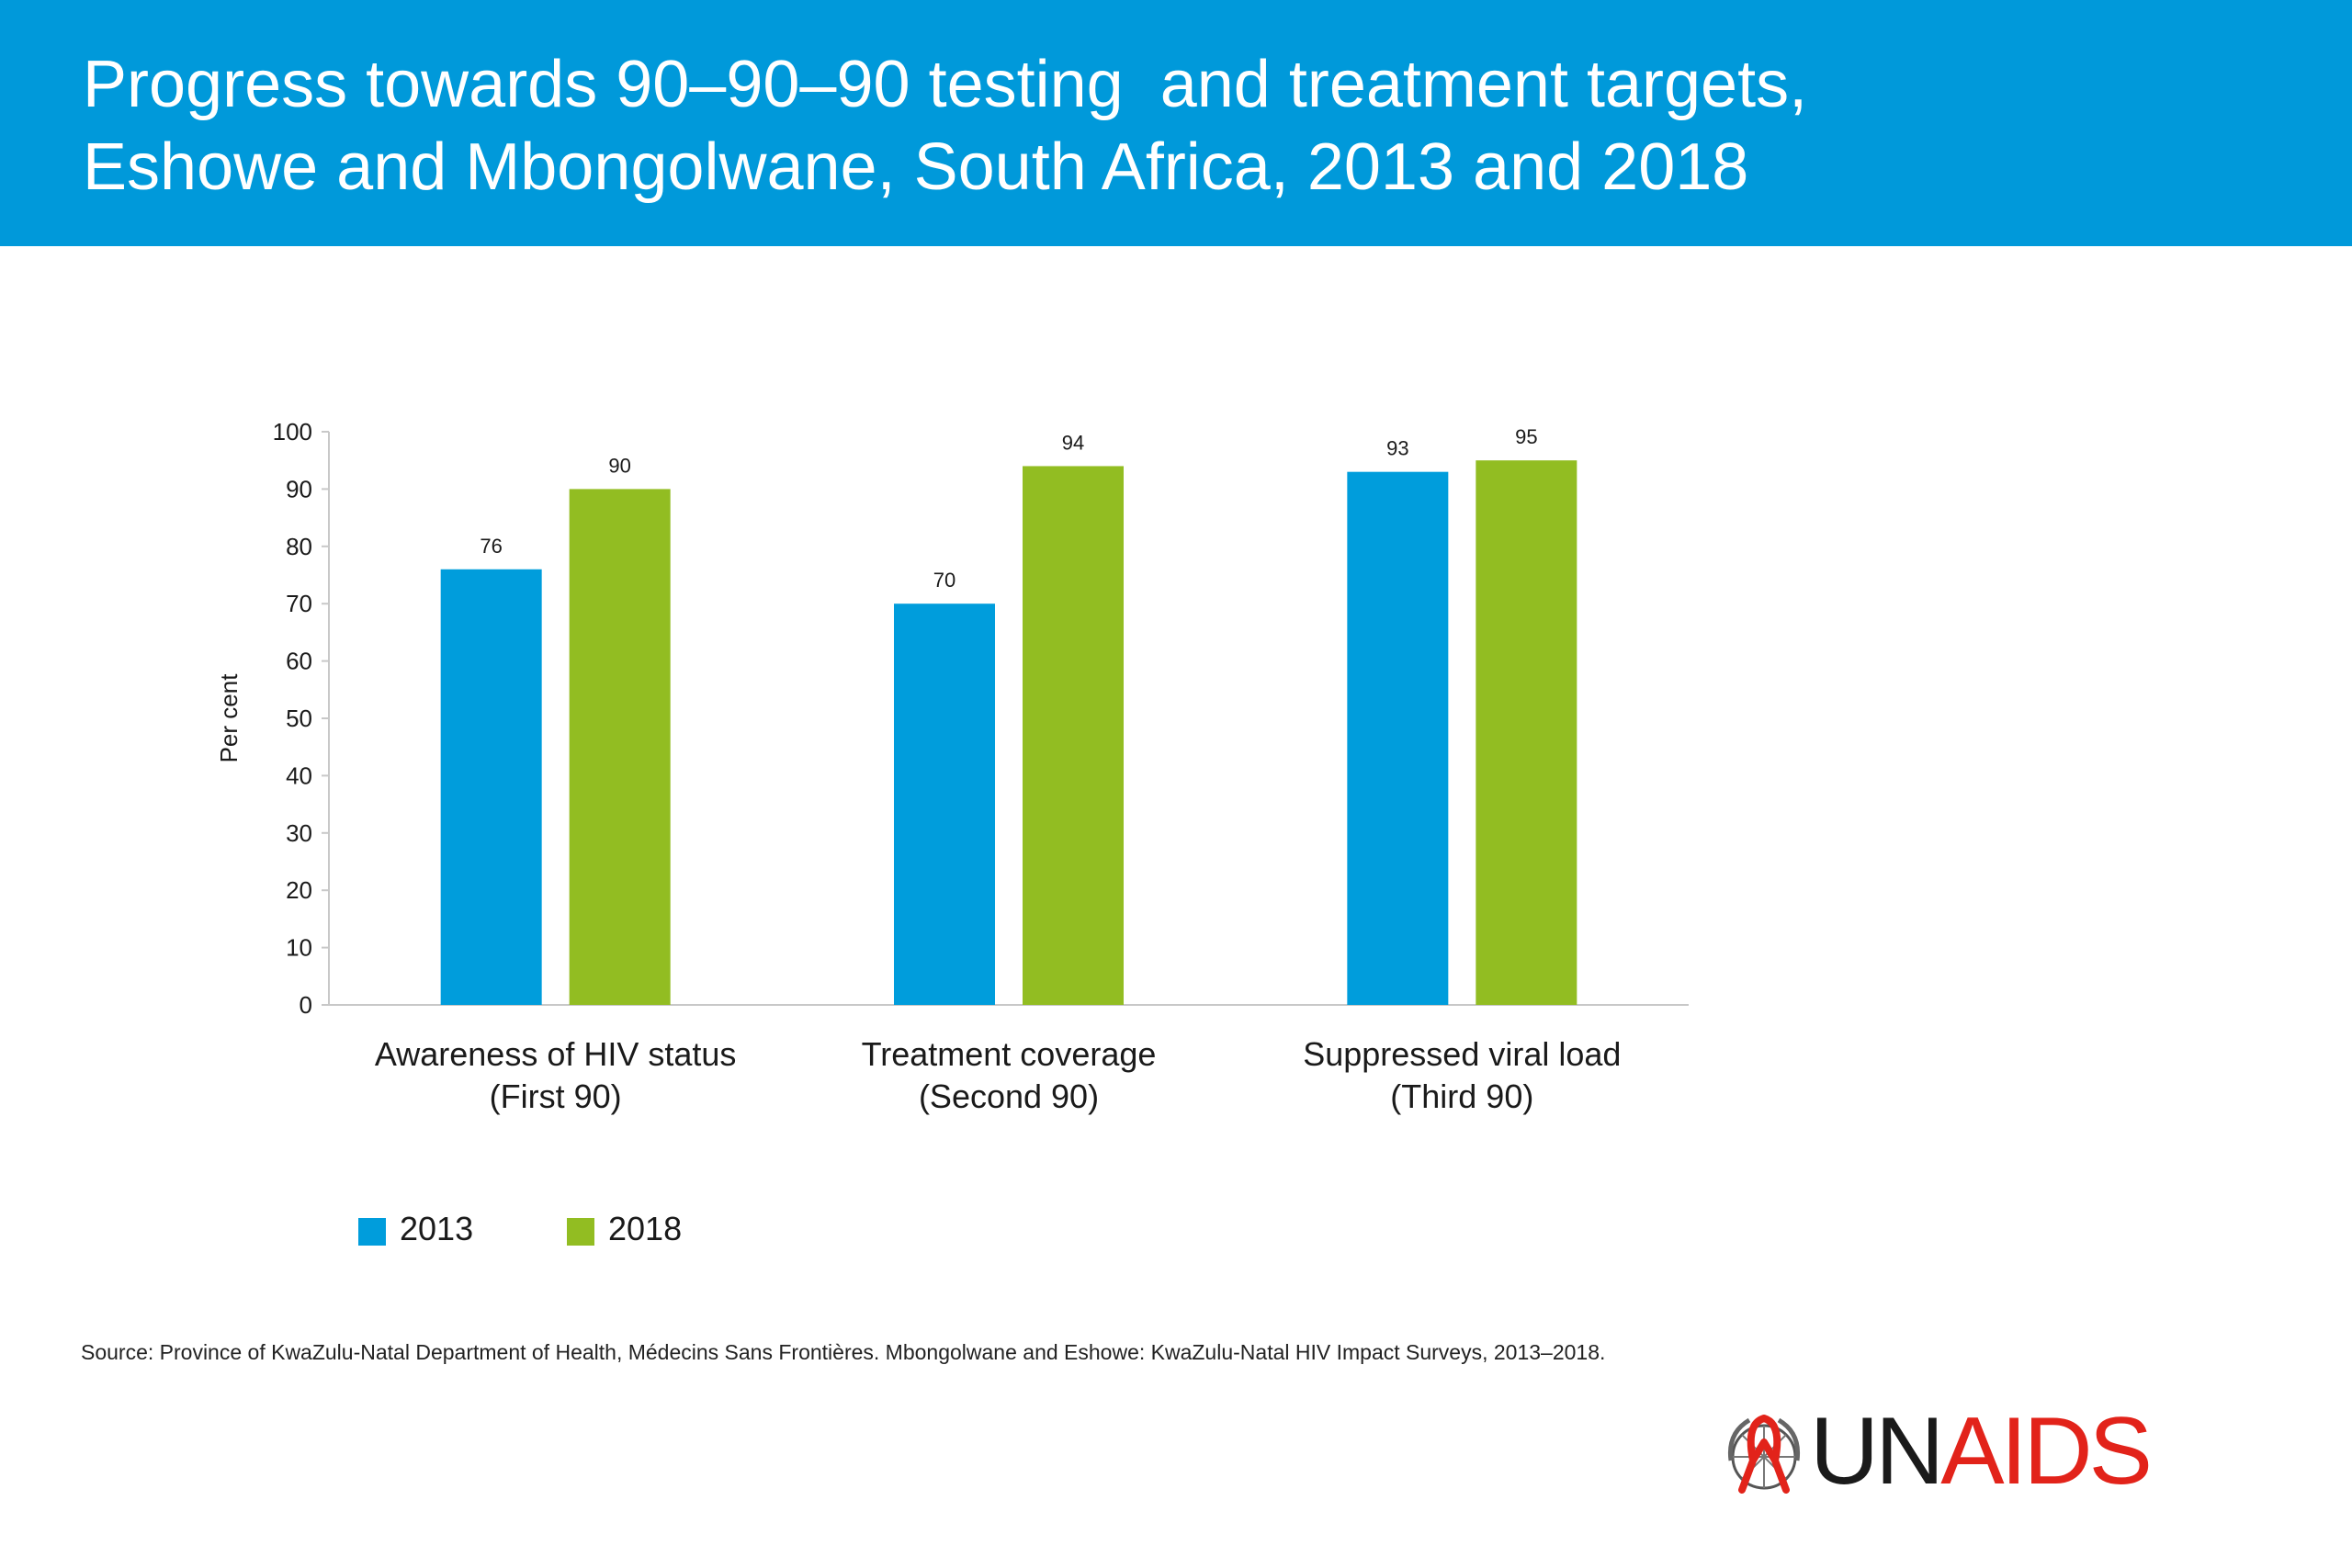 The width and height of the screenshot is (2352, 1568). Describe the element at coordinates (556, 1054) in the screenshot. I see `x-category-label: Awareness of HIV status` at that location.